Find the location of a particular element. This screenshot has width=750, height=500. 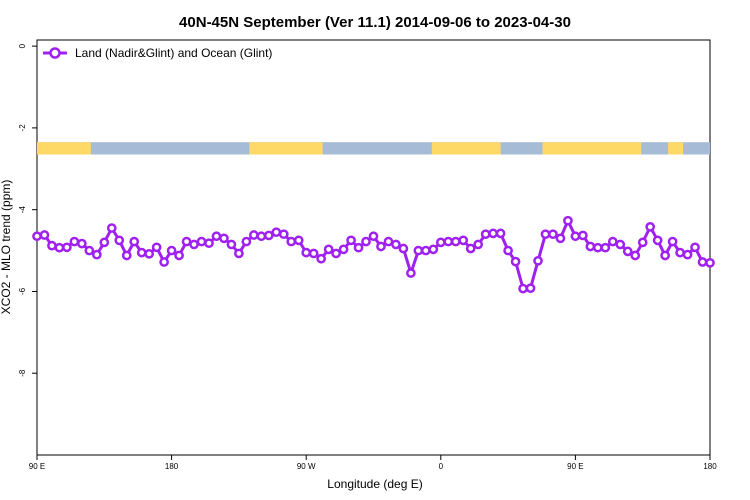

legend: Land (Nadir&Glint) and Ocean (Glint) is located at coordinates (157, 53).